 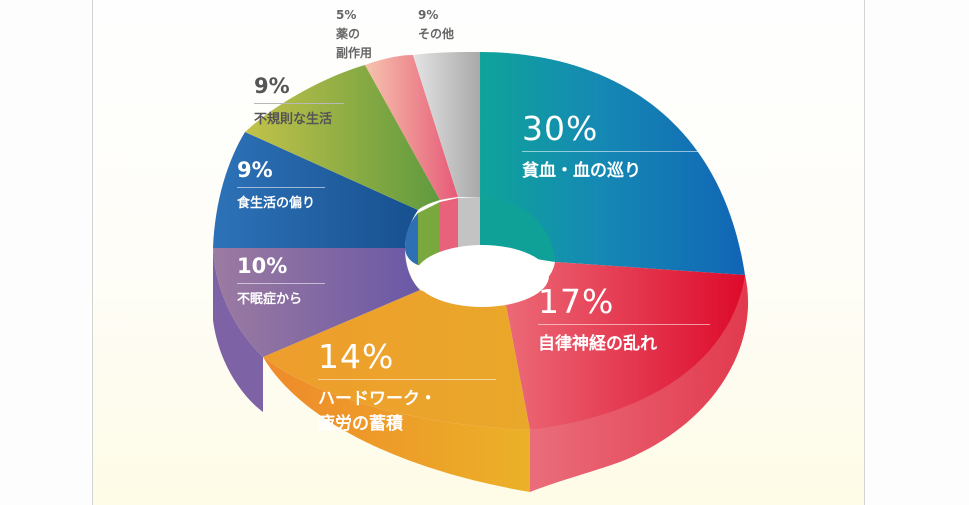 What do you see at coordinates (581, 171) in the screenshot?
I see `name-anemia: 貧血・血の巡り` at bounding box center [581, 171].